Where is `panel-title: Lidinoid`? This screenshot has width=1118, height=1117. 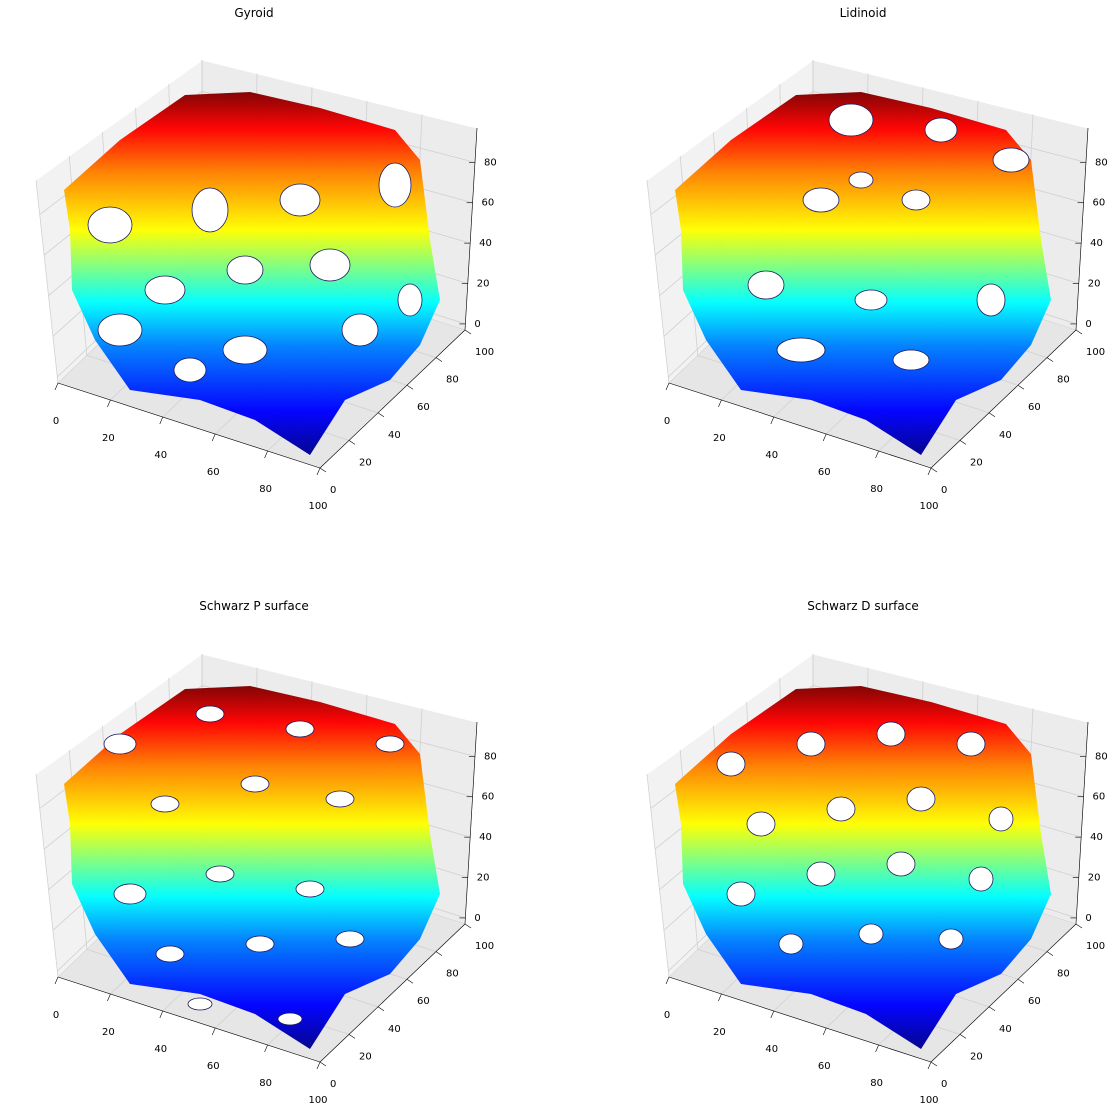
panel-title: Lidinoid is located at coordinates (863, 13).